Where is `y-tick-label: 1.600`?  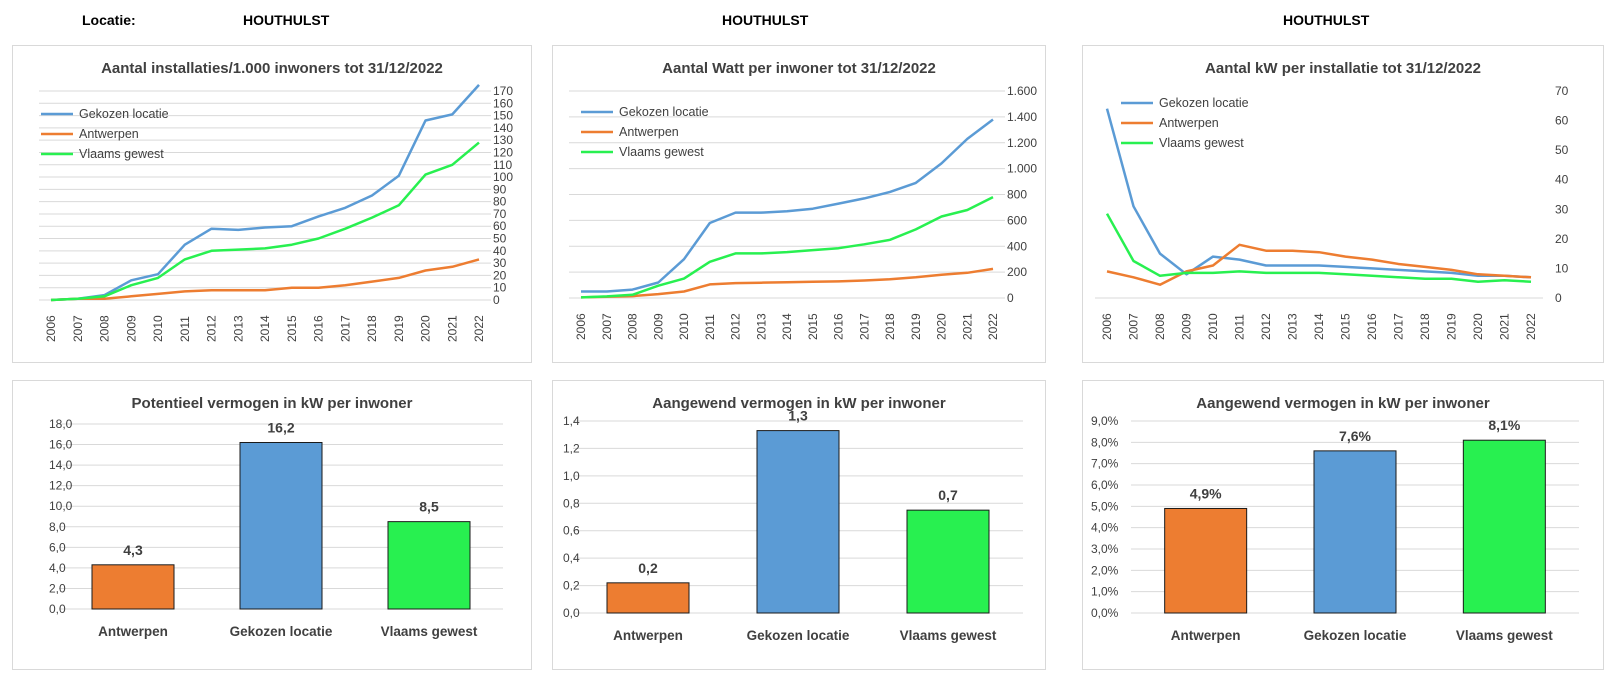
y-tick-label: 1.600 is located at coordinates (1022, 91).